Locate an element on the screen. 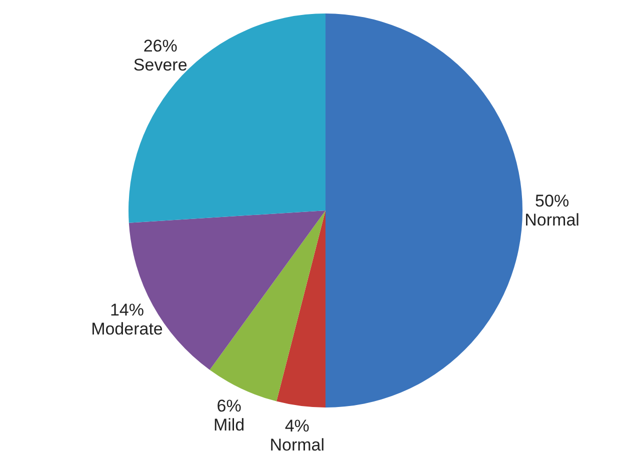 The width and height of the screenshot is (622, 459). data-label: 6% is located at coordinates (229, 406).